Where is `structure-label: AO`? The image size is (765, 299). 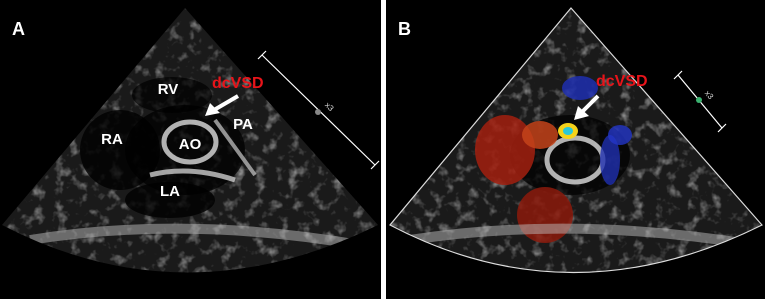 structure-label: AO is located at coordinates (190, 144).